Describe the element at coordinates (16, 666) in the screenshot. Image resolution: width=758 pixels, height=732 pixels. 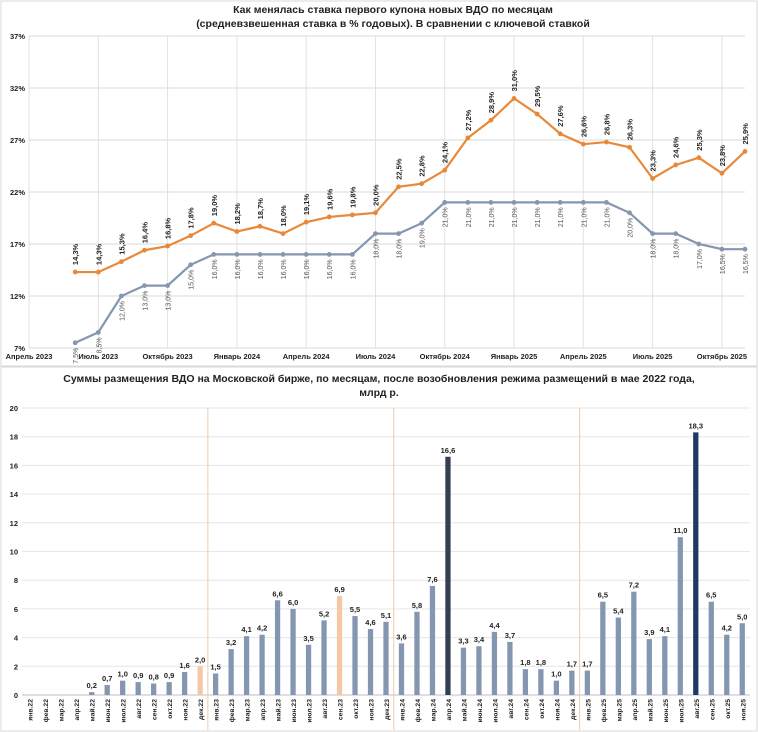
I see `bottom-ytick-label: 2` at that location.